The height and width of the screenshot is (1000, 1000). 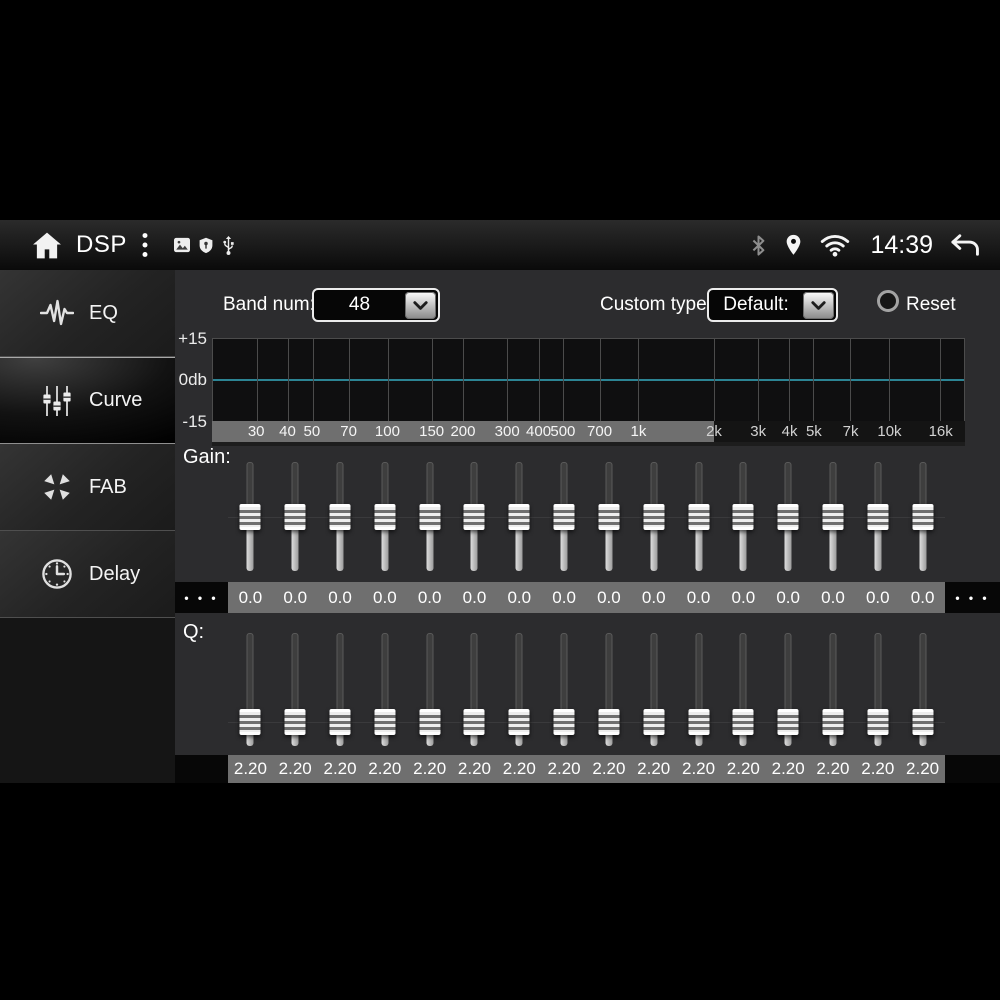 I want to click on eq-curve-plot, so click(x=588, y=379).